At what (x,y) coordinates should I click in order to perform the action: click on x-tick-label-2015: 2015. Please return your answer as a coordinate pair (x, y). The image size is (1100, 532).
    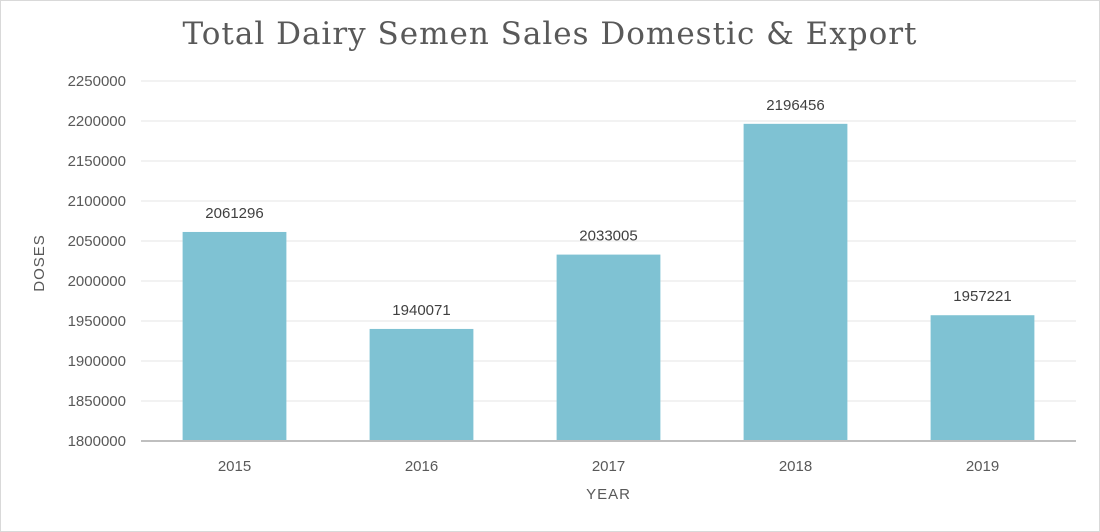
    Looking at the image, I should click on (234, 466).